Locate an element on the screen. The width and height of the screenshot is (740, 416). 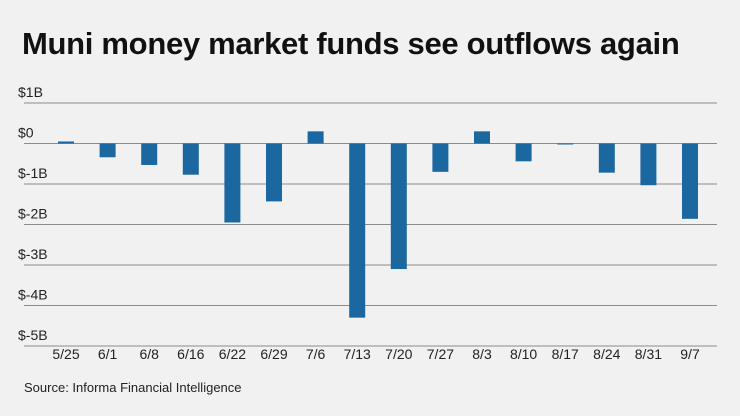
x-tick-label: 8/10 is located at coordinates (523, 354).